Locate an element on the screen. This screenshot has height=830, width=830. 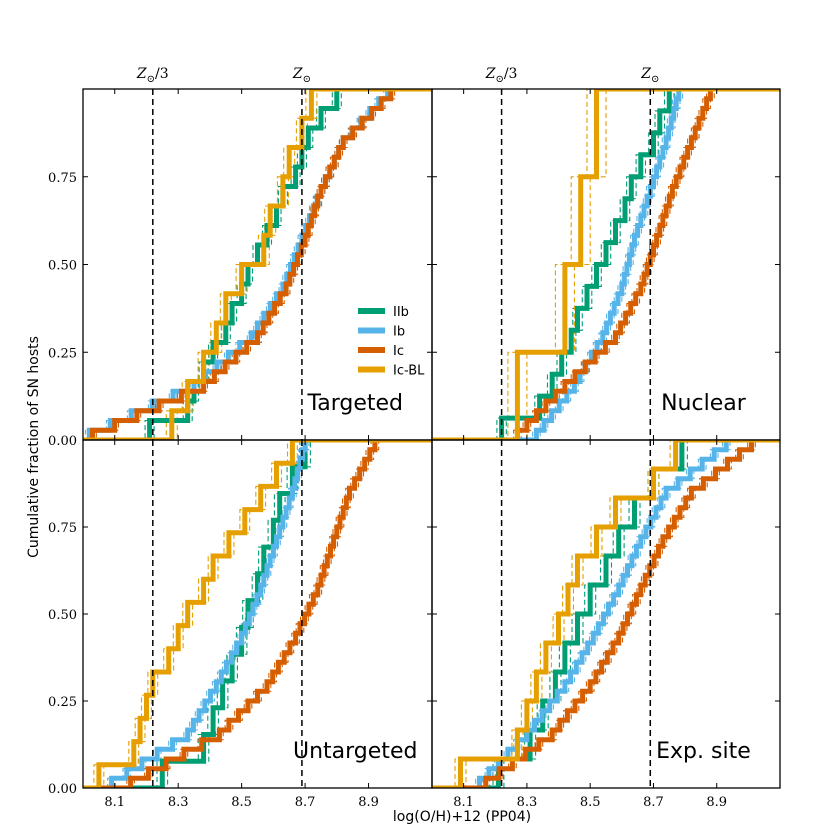
panel-title: Untargeted is located at coordinates (355, 751).